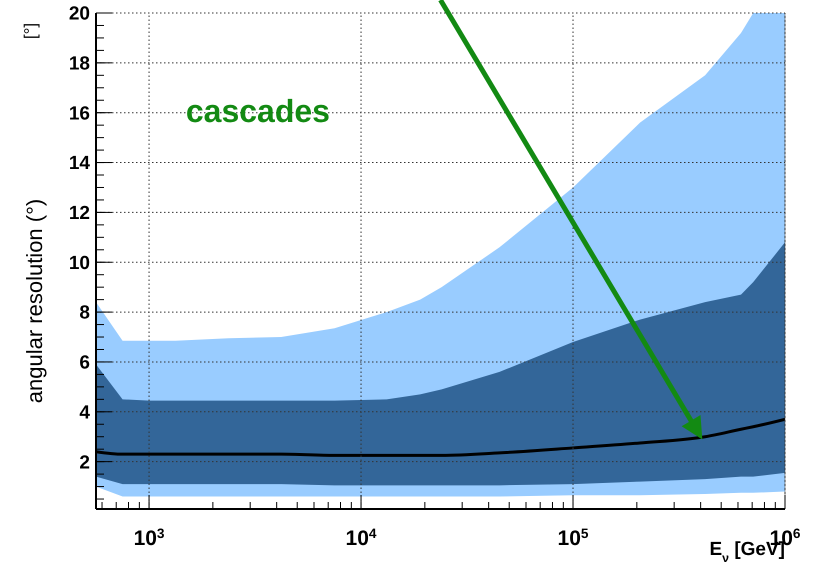  I want to click on y-tick-label: 14, so click(79, 163).